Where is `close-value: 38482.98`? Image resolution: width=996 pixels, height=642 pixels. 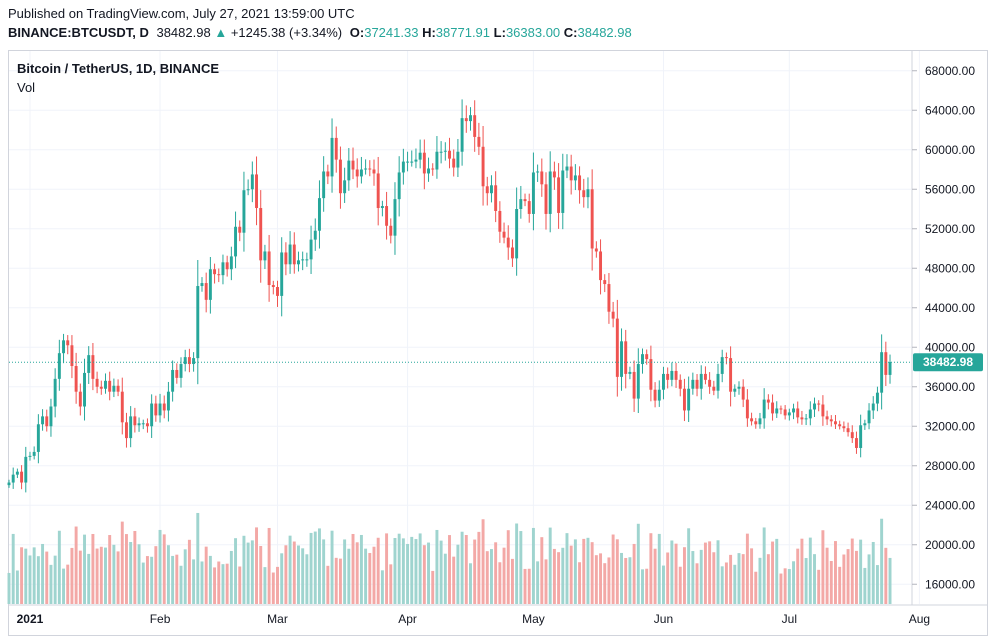
close-value: 38482.98 is located at coordinates (604, 32).